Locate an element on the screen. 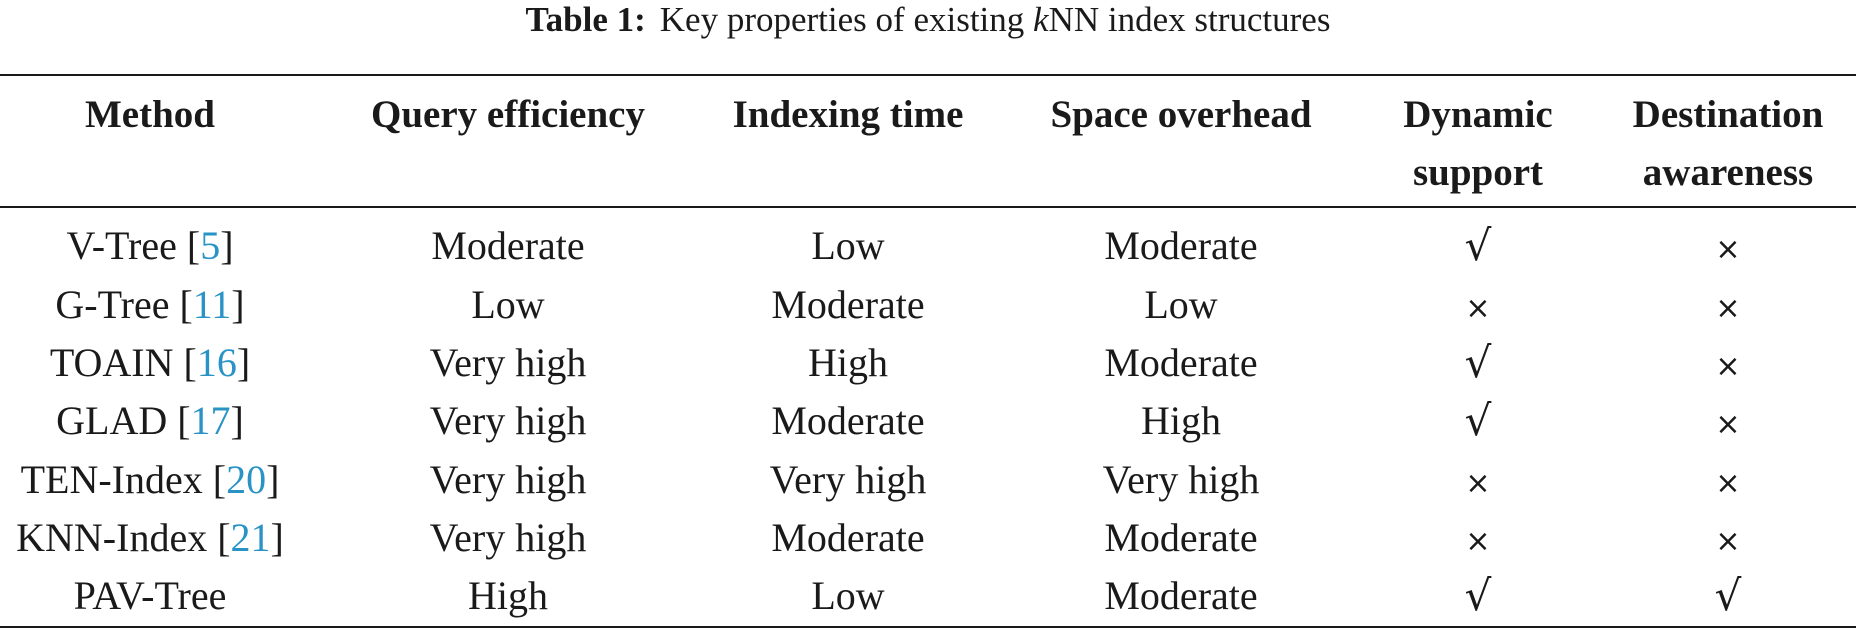 The image size is (1856, 632). method-cell: PAV-Tree is located at coordinates (150, 596).